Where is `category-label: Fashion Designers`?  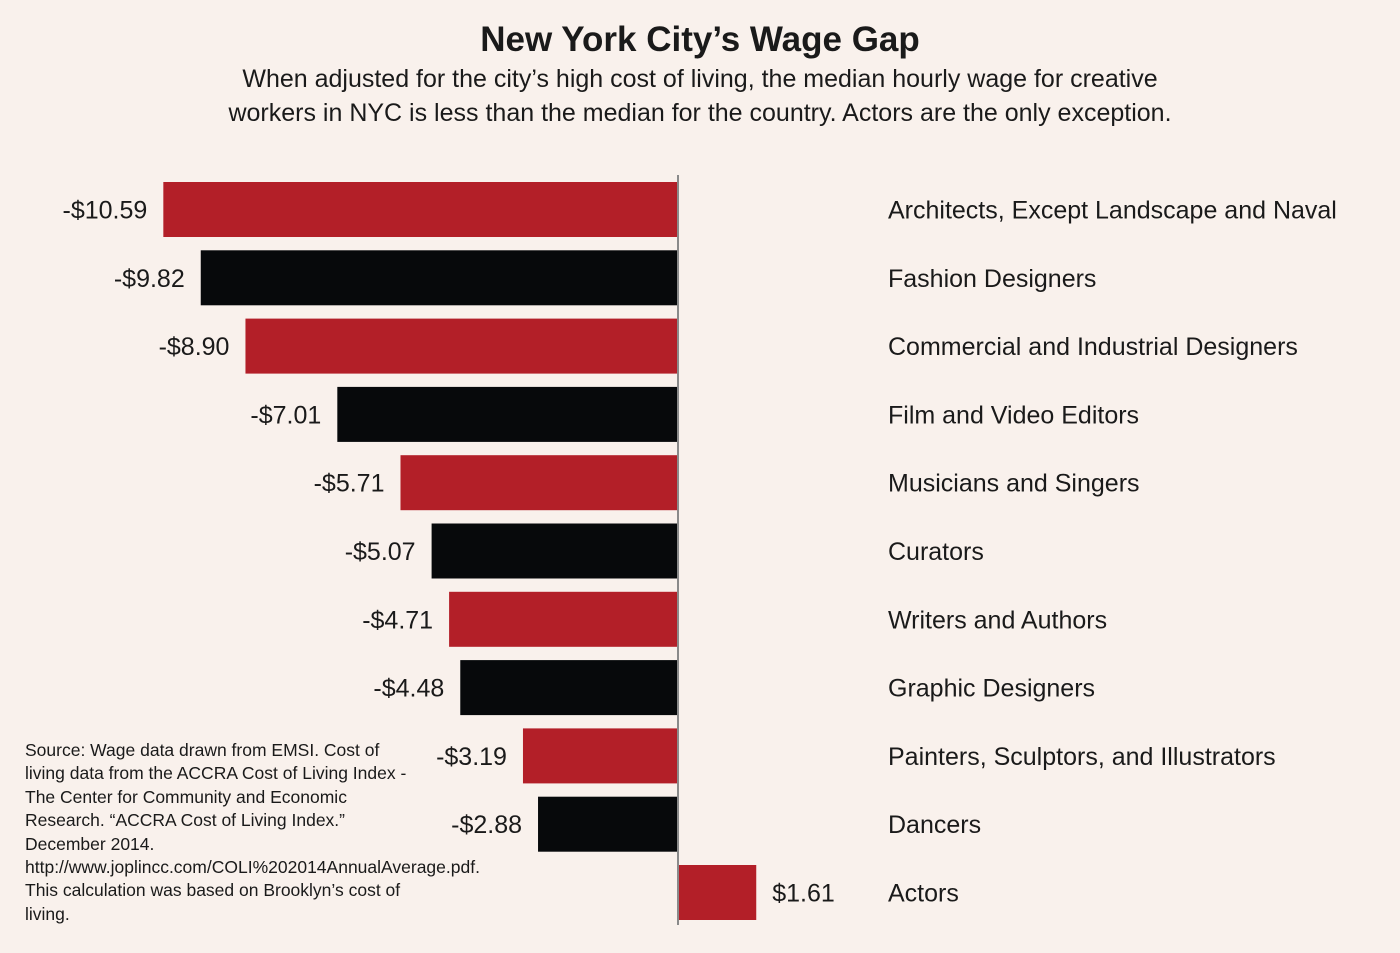 category-label: Fashion Designers is located at coordinates (992, 279).